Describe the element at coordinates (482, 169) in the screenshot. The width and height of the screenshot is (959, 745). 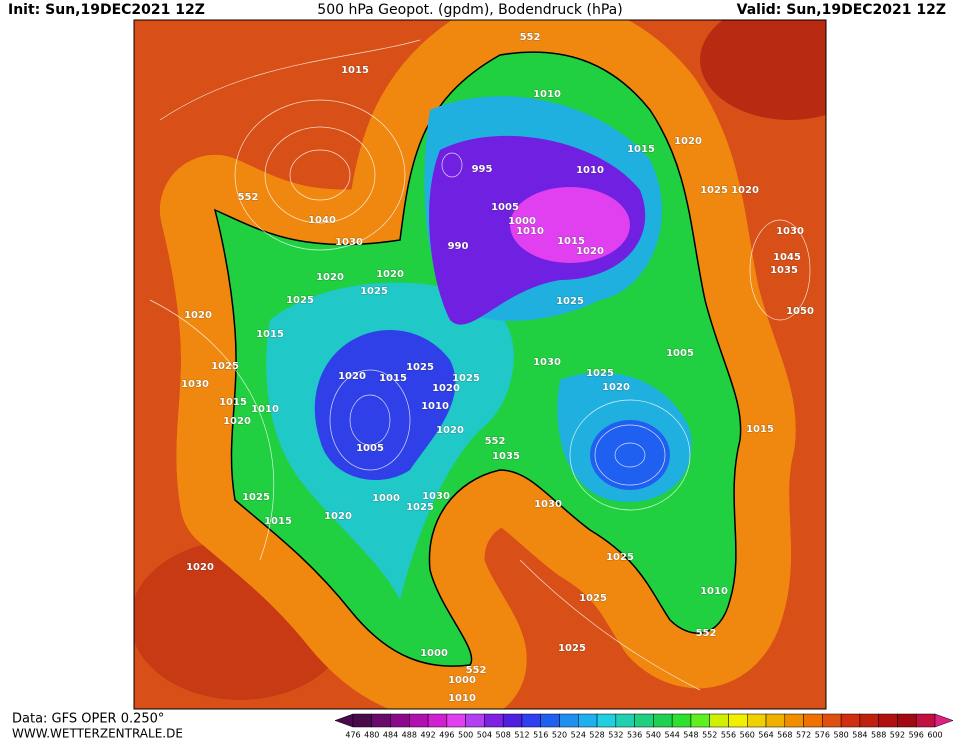
I see `pressure-label: 995` at that location.